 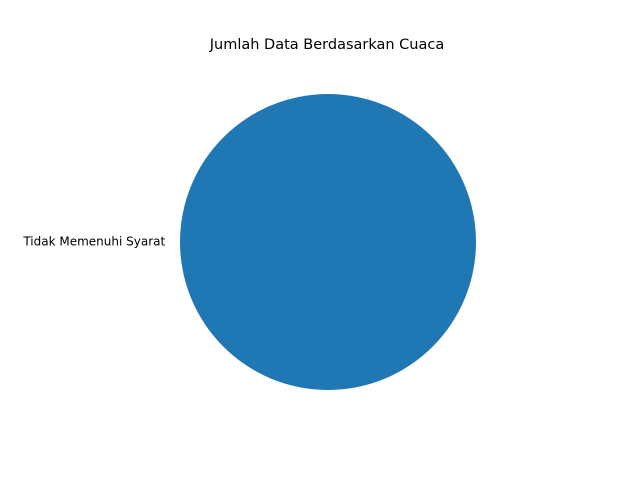 I want to click on pie-slice-label: Tidak Memenuhi Syarat, so click(x=93, y=242).